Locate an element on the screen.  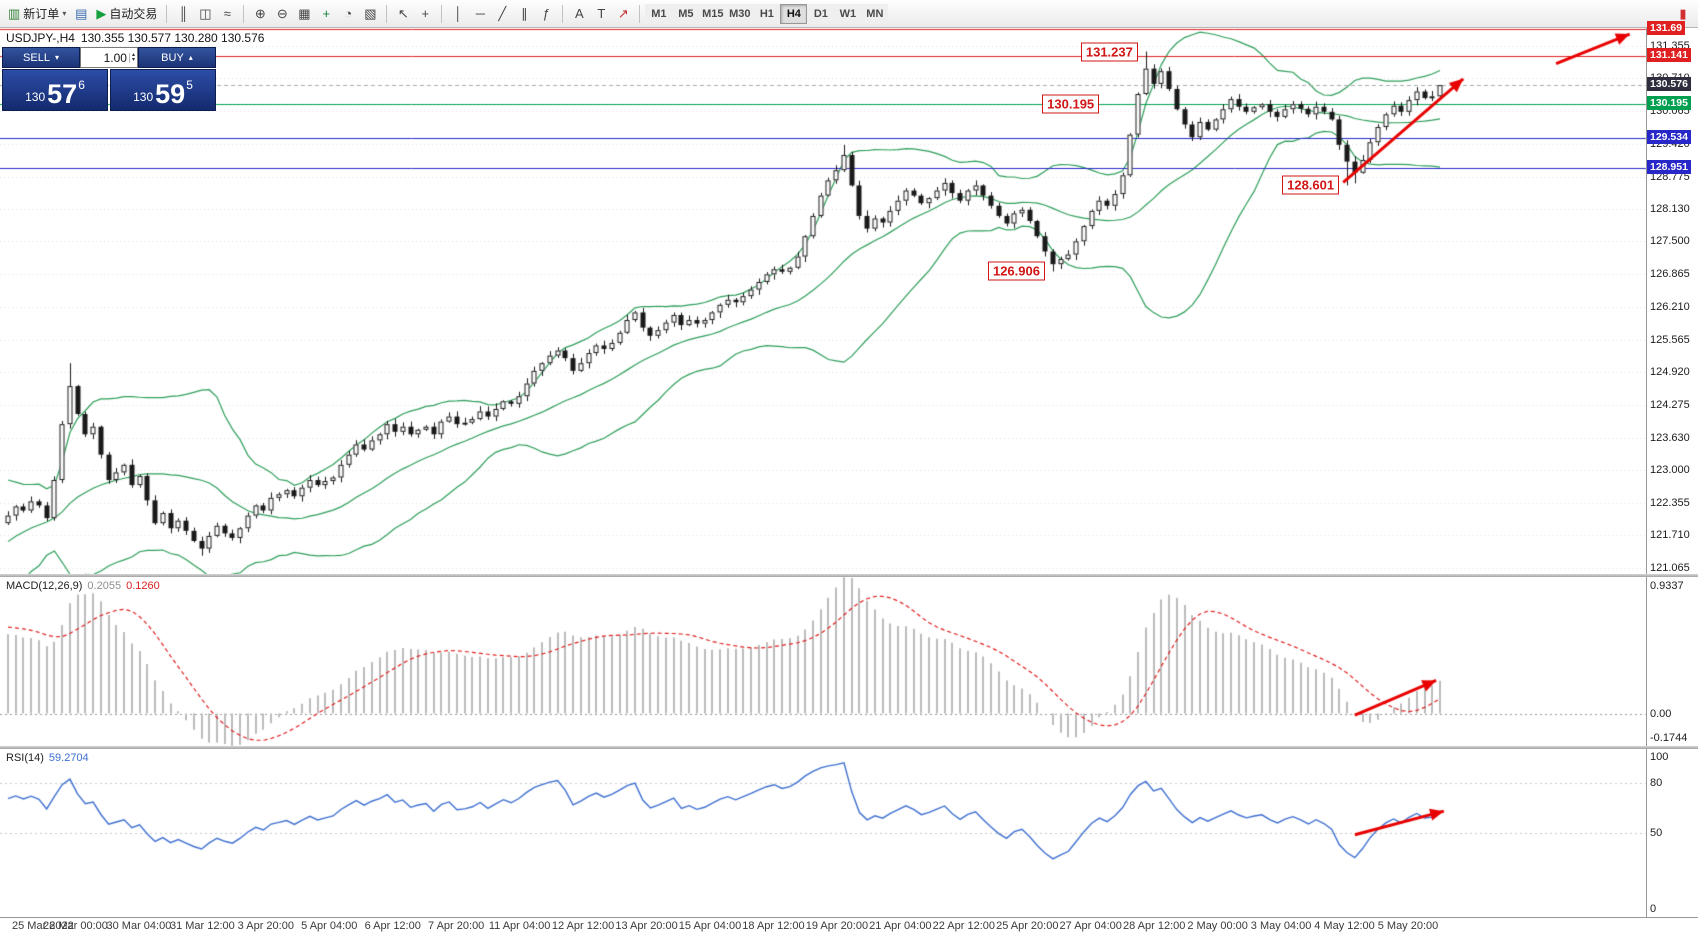
text-icon: A is located at coordinates (579, 13).